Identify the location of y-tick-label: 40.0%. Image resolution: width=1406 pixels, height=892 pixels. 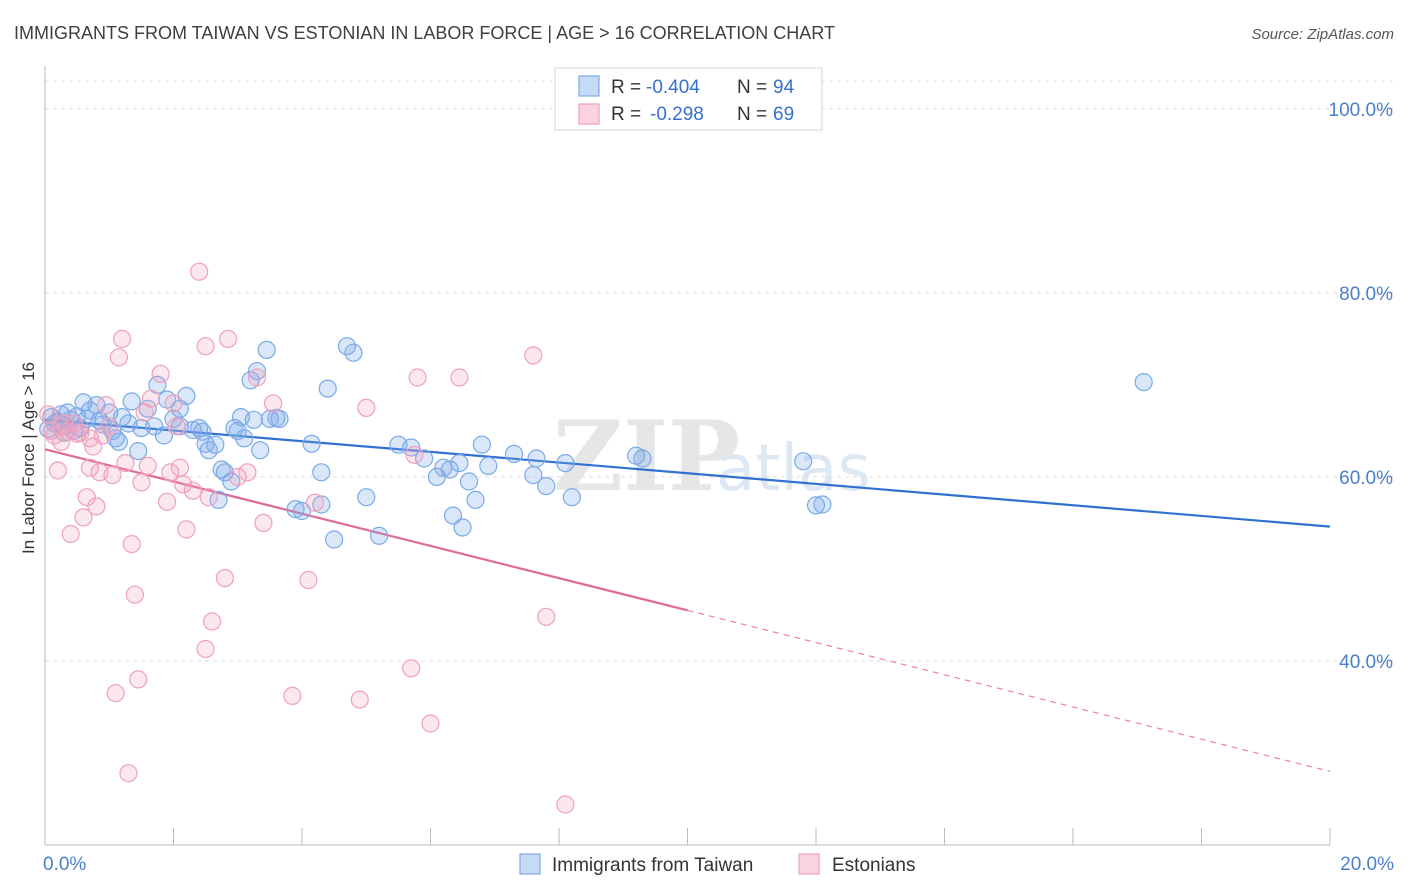
(1366, 662).